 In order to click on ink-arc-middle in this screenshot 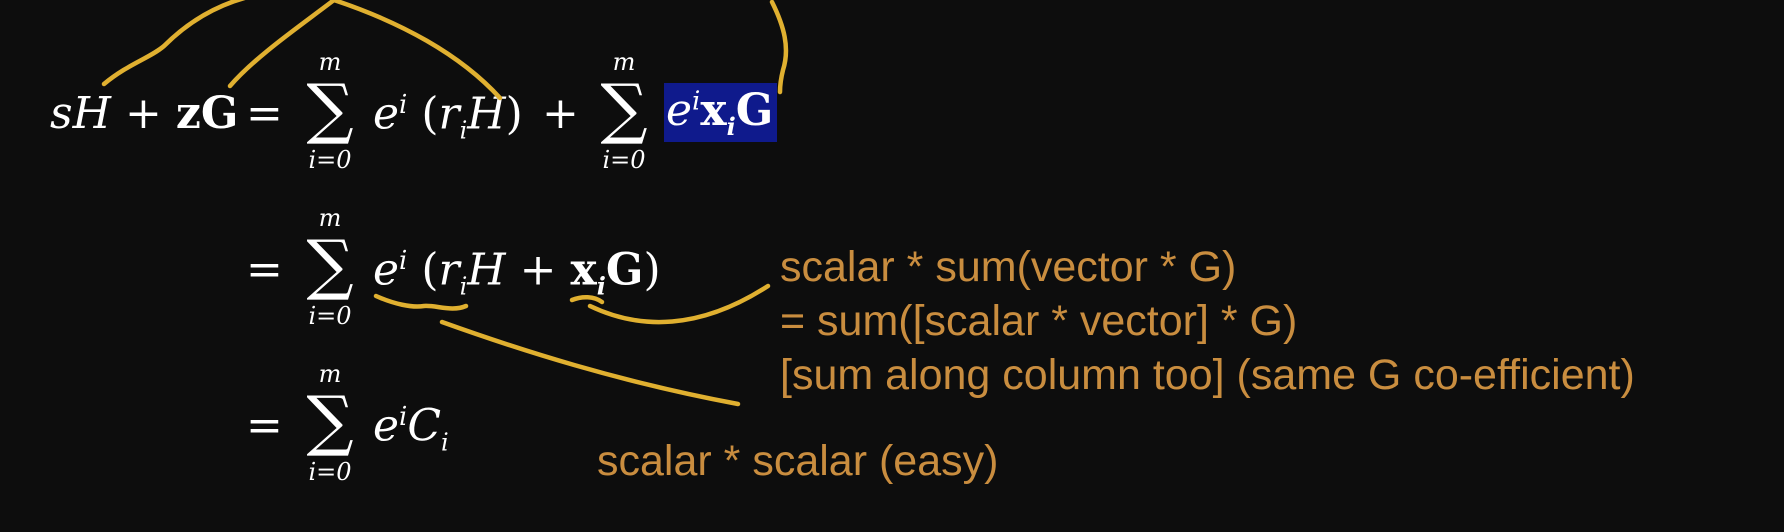, I will do `click(365, 50)`.